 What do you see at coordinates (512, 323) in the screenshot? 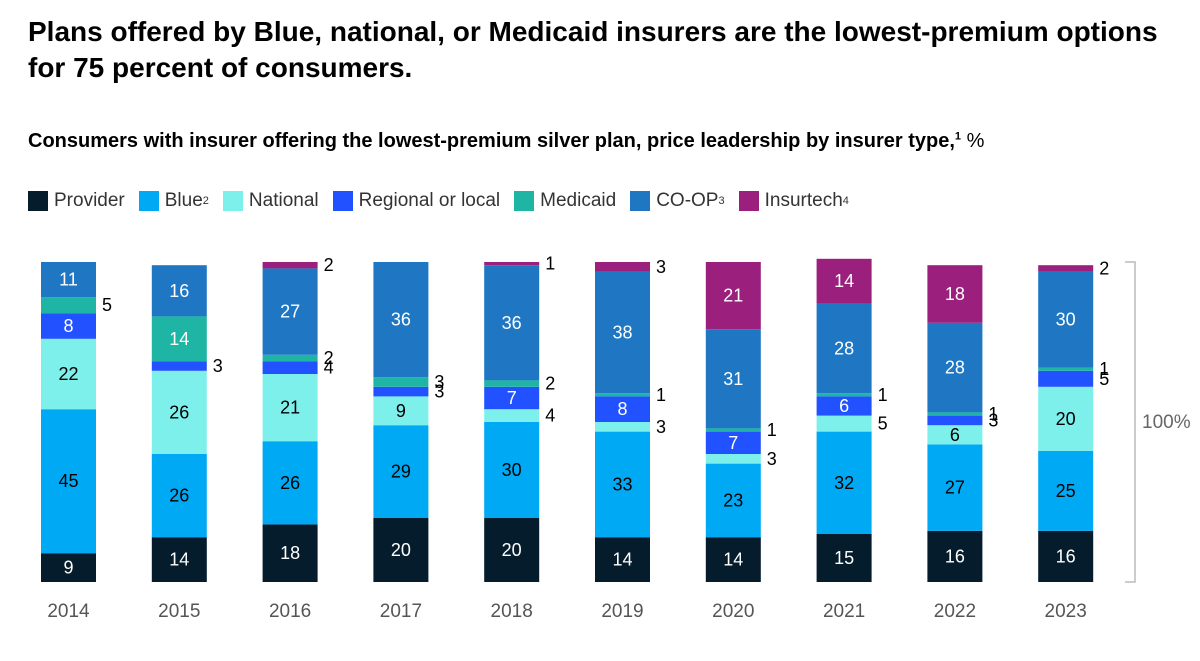
I see `data-label-co-op-2018: 36` at bounding box center [512, 323].